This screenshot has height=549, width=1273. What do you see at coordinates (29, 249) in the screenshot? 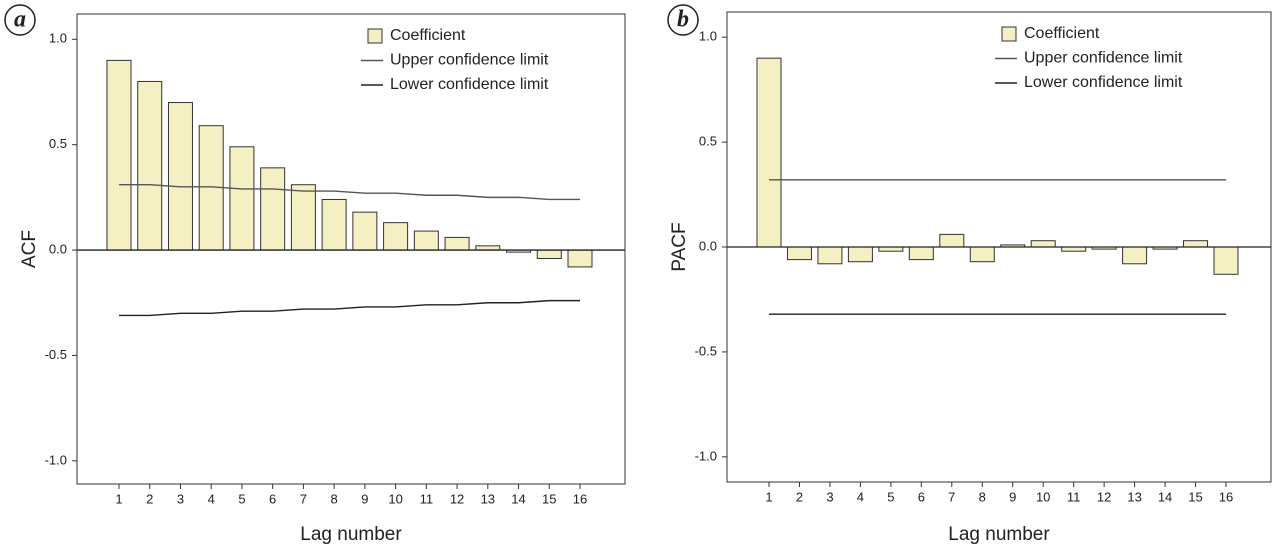
I see `y-axis-title: ACF` at bounding box center [29, 249].